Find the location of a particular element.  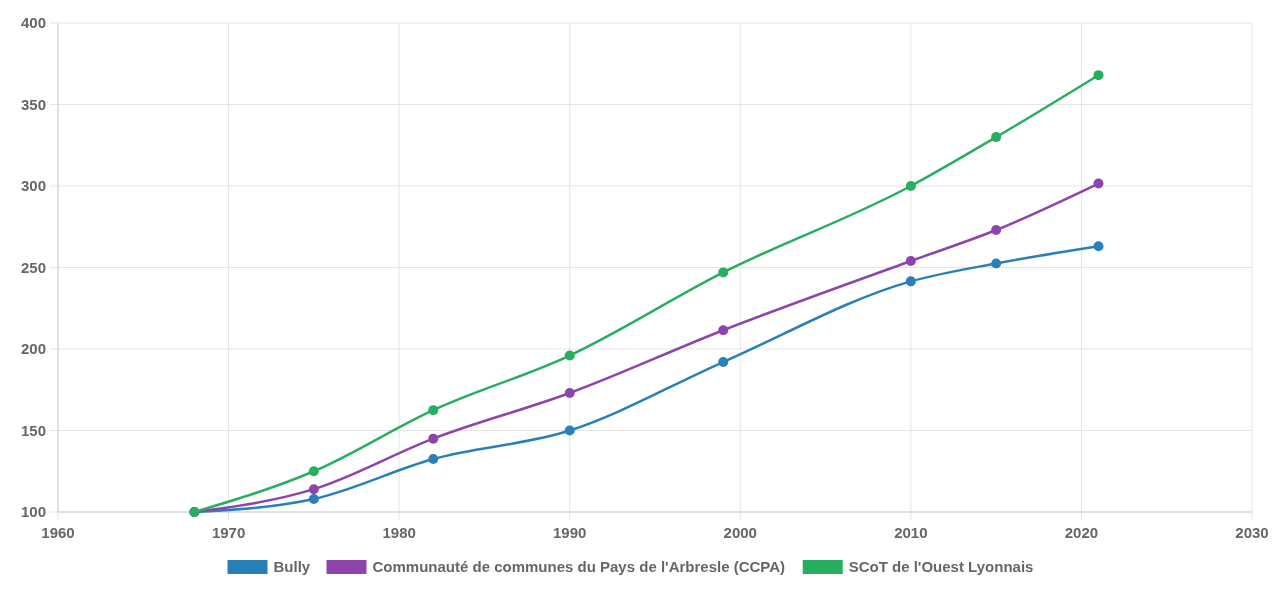

x-tick-label: 1970 is located at coordinates (228, 532).